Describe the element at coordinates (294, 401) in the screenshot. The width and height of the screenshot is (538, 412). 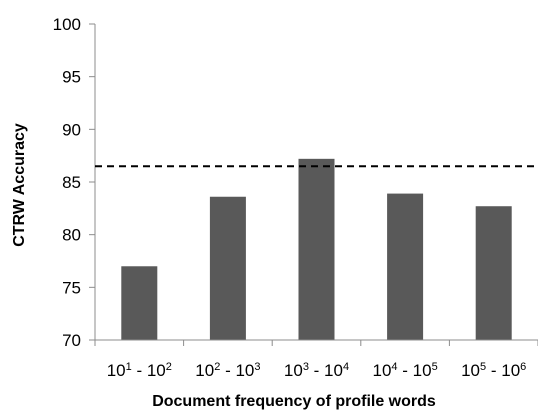
I see `x-axis-title: Document frequency of profile words` at that location.